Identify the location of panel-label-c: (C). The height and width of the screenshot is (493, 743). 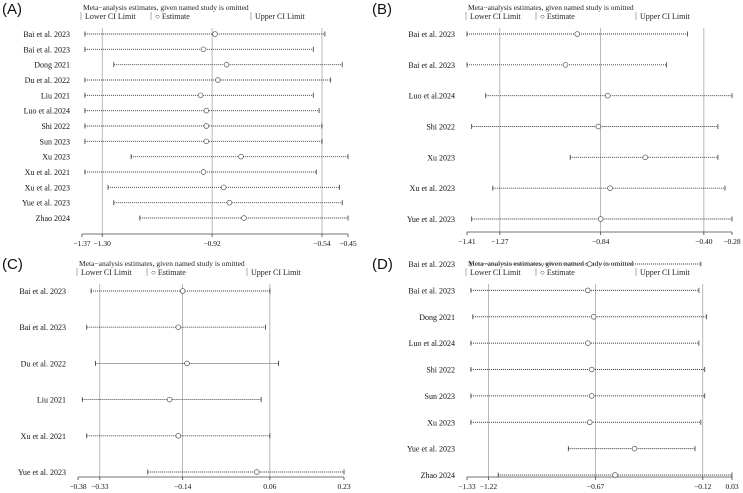
(12, 264).